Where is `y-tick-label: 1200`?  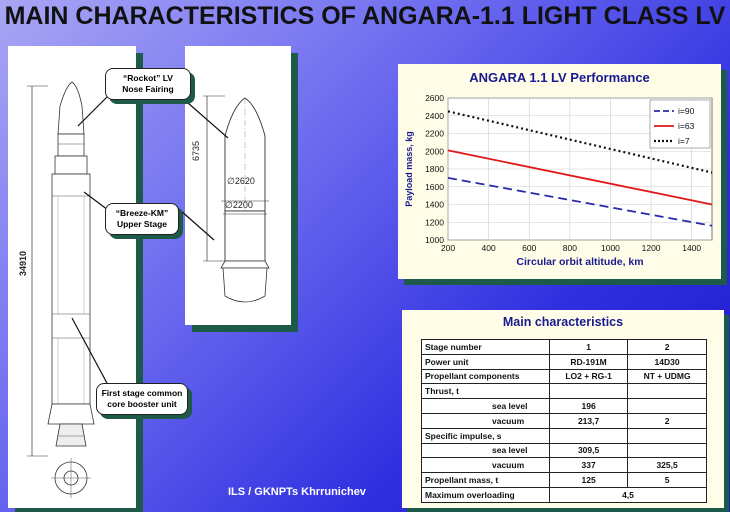
y-tick-label: 1200 is located at coordinates (434, 222).